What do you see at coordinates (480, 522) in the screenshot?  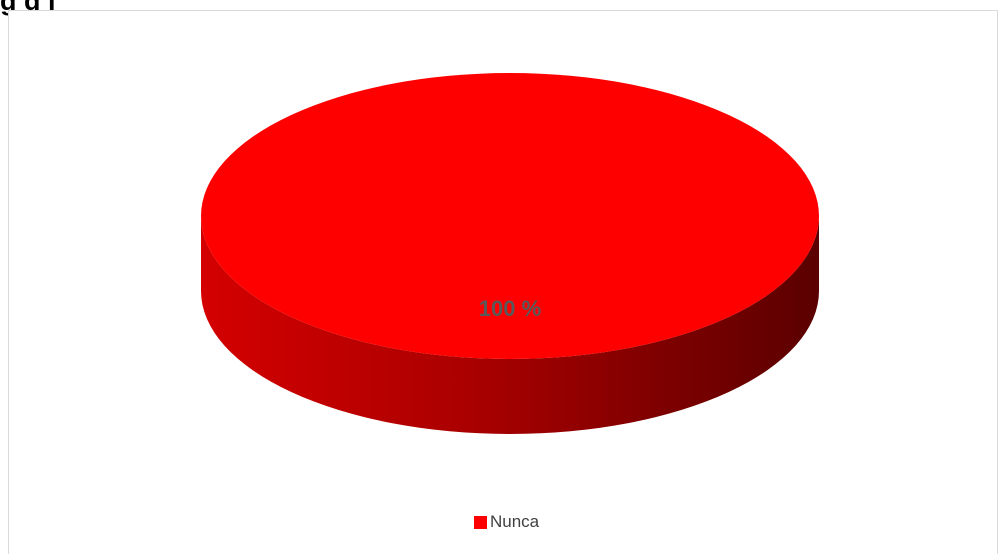 I see `legend-swatch-nunca` at bounding box center [480, 522].